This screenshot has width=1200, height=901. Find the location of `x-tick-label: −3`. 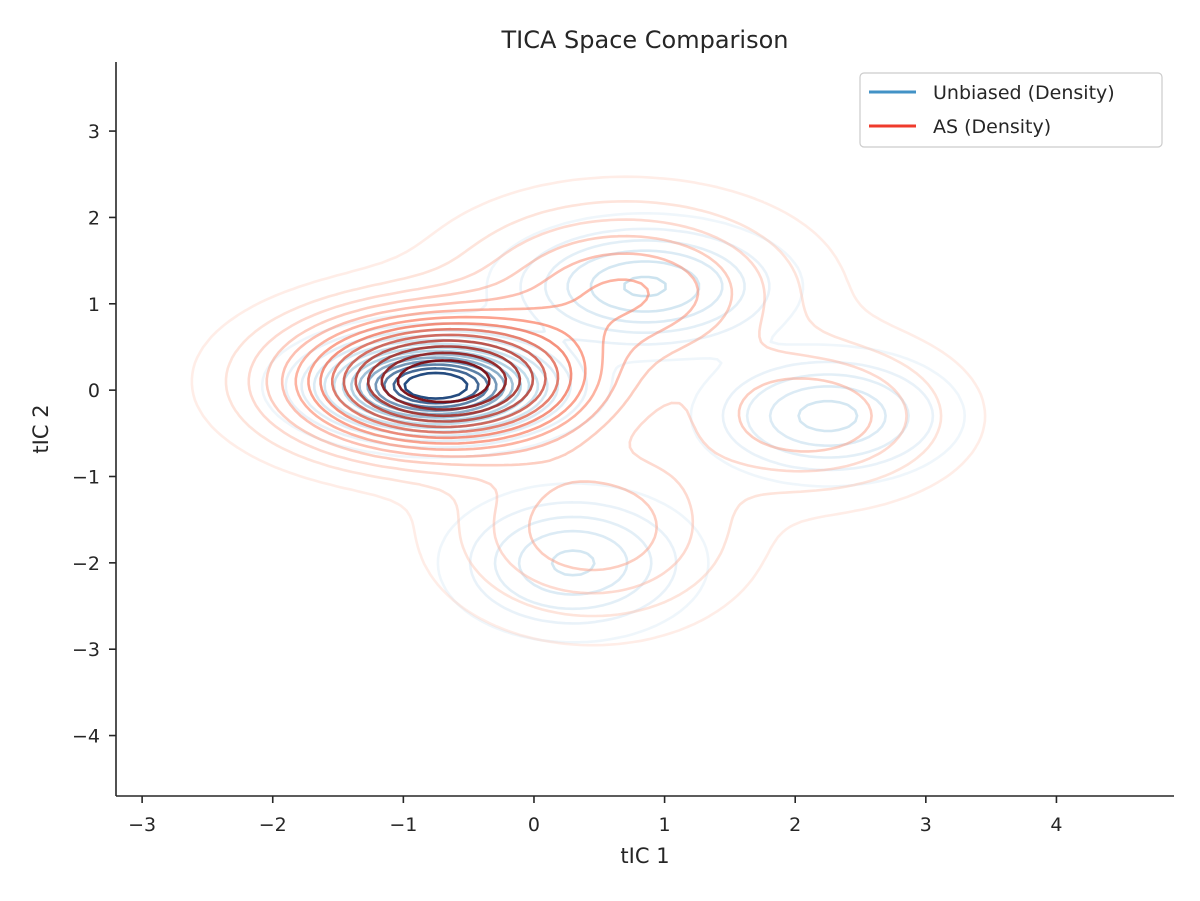

x-tick-label: −3 is located at coordinates (142, 825).